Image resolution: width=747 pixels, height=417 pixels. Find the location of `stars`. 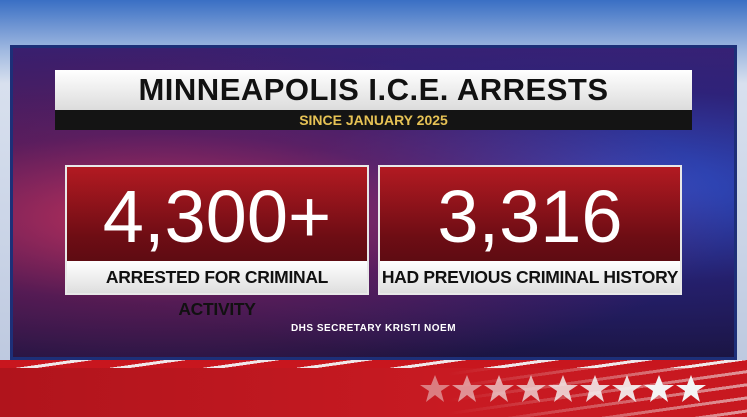

stars is located at coordinates (563, 388).